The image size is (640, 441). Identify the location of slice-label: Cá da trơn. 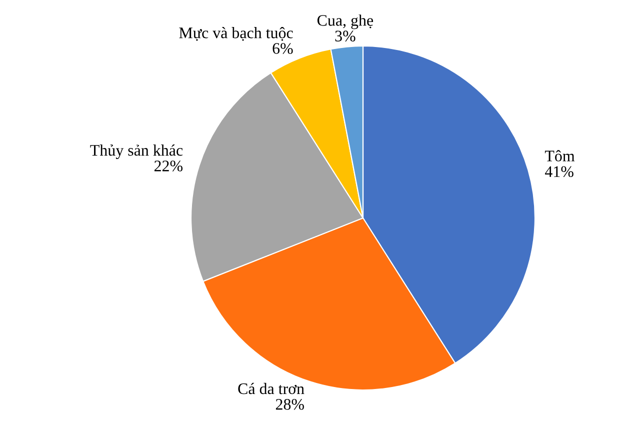
(271, 388).